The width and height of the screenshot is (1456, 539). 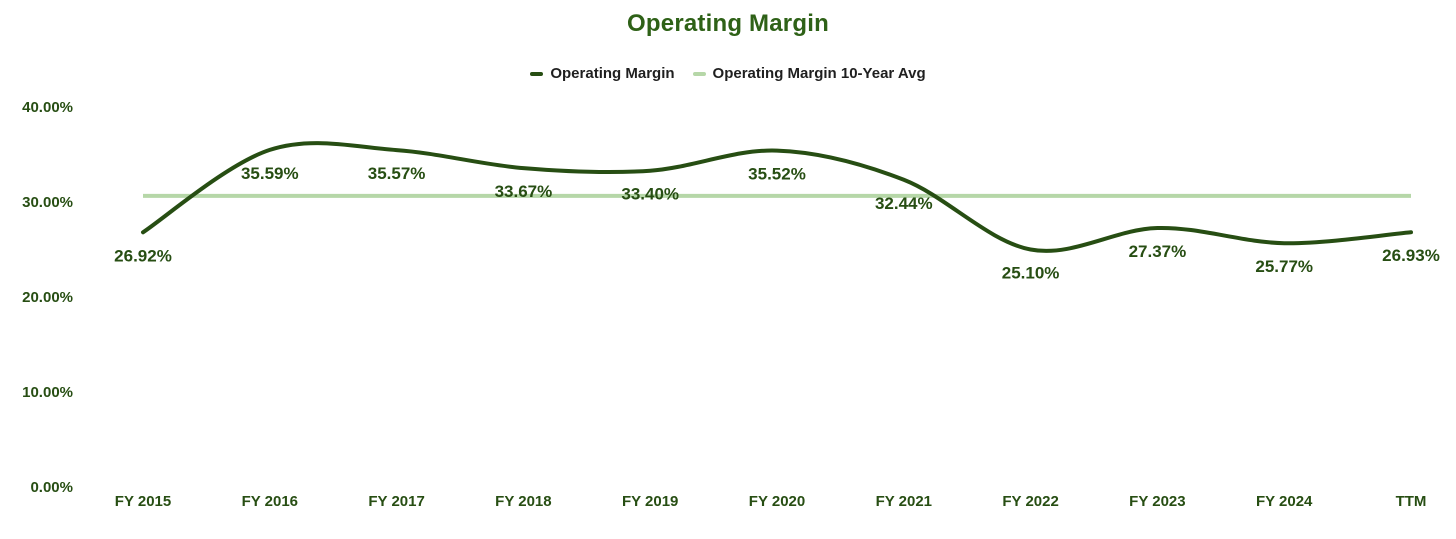 What do you see at coordinates (819, 73) in the screenshot?
I see `legend-label-10-year-avg: Operating Margin 10-Year Avg` at bounding box center [819, 73].